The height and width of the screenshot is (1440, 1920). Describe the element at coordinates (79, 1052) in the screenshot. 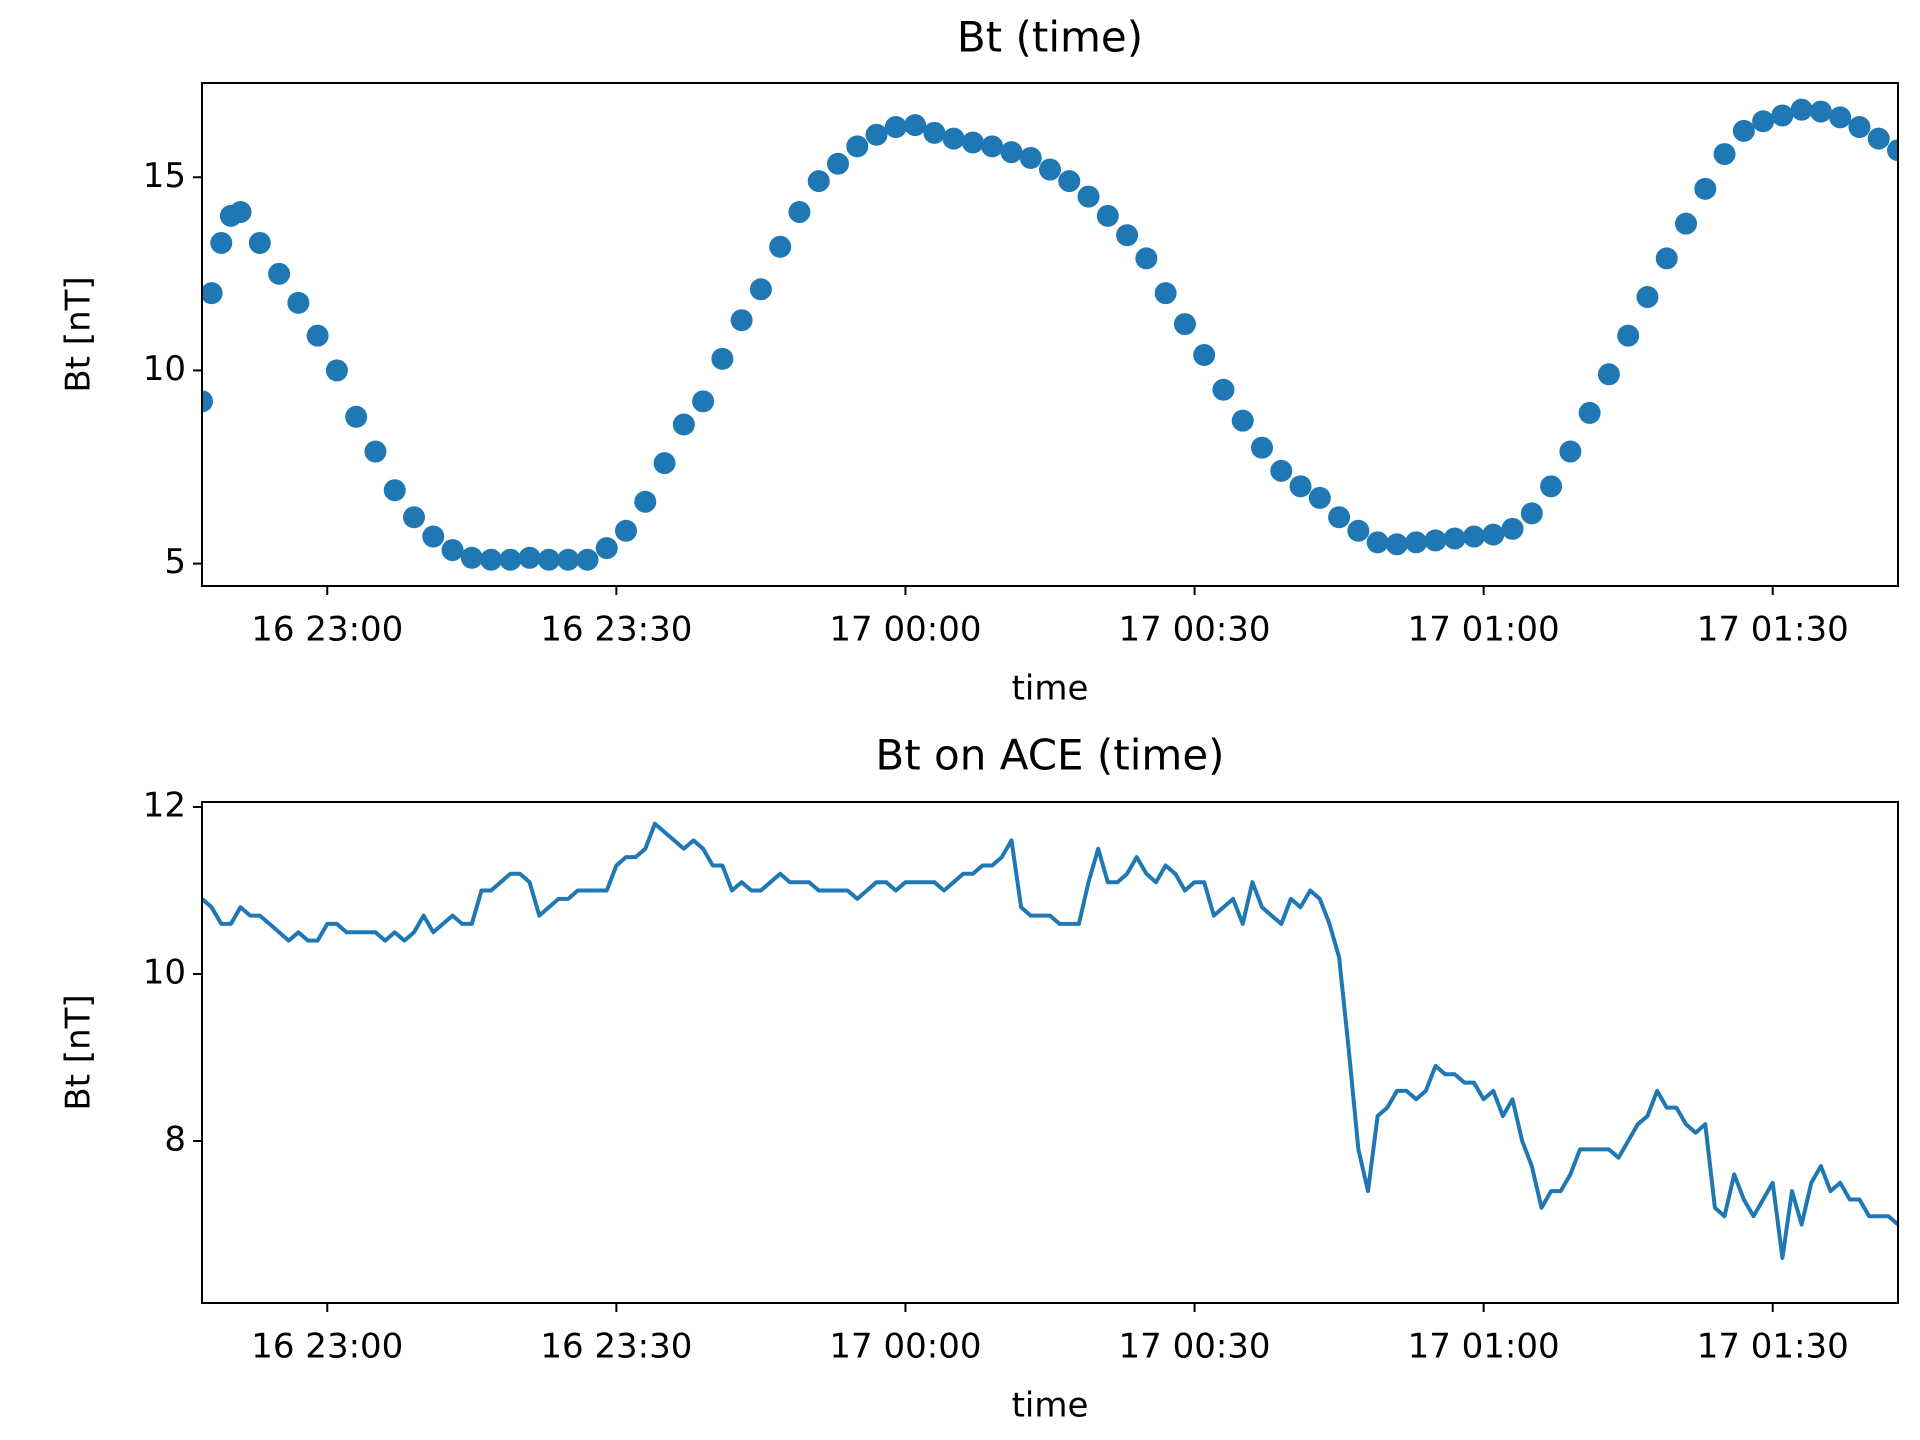

I see `y-axis-label: Bt [nT]` at that location.